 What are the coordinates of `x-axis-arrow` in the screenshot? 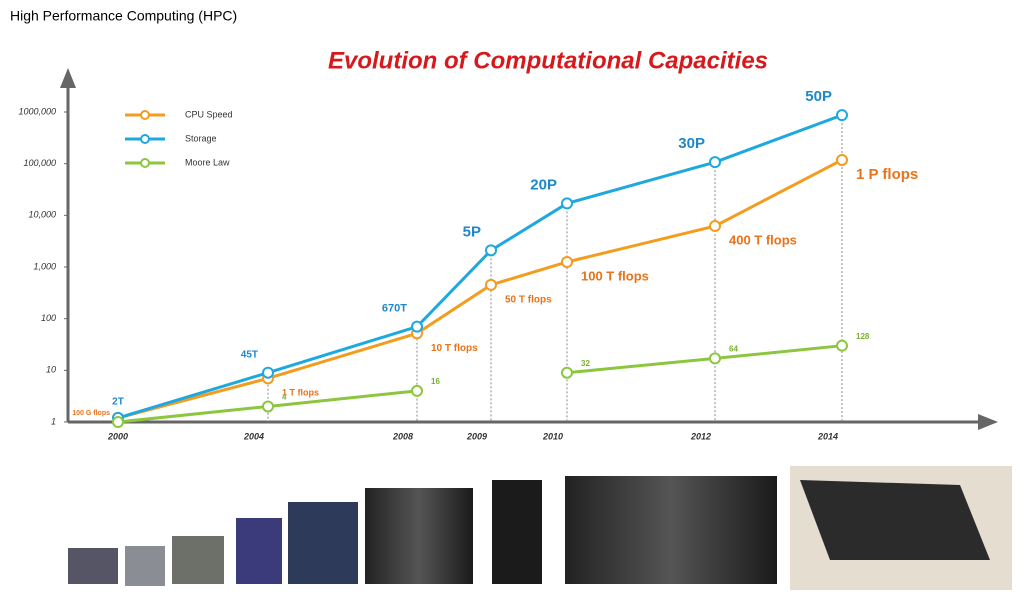 It's located at (988, 422).